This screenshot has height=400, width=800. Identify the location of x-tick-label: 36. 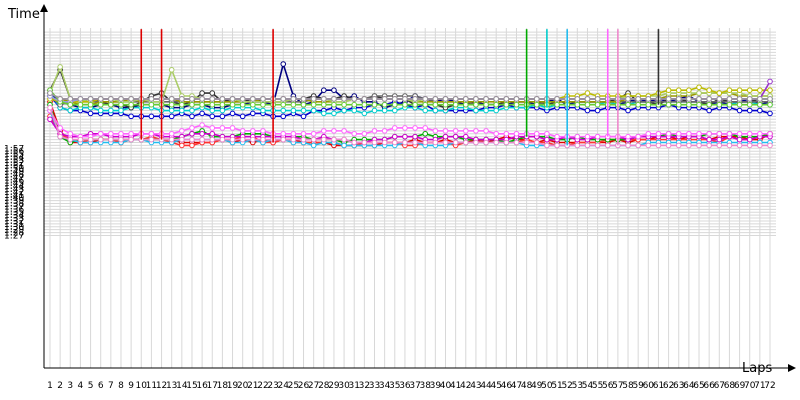
(405, 386).